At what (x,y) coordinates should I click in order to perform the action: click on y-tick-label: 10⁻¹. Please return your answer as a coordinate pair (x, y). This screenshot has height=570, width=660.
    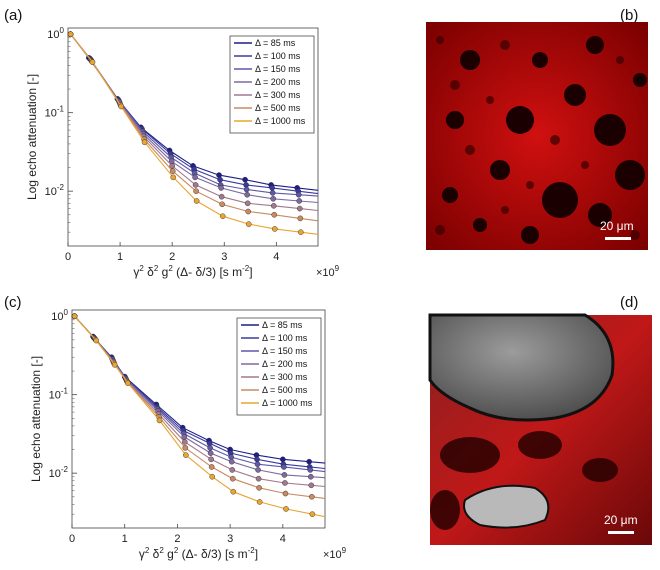
    Looking at the image, I should click on (55, 112).